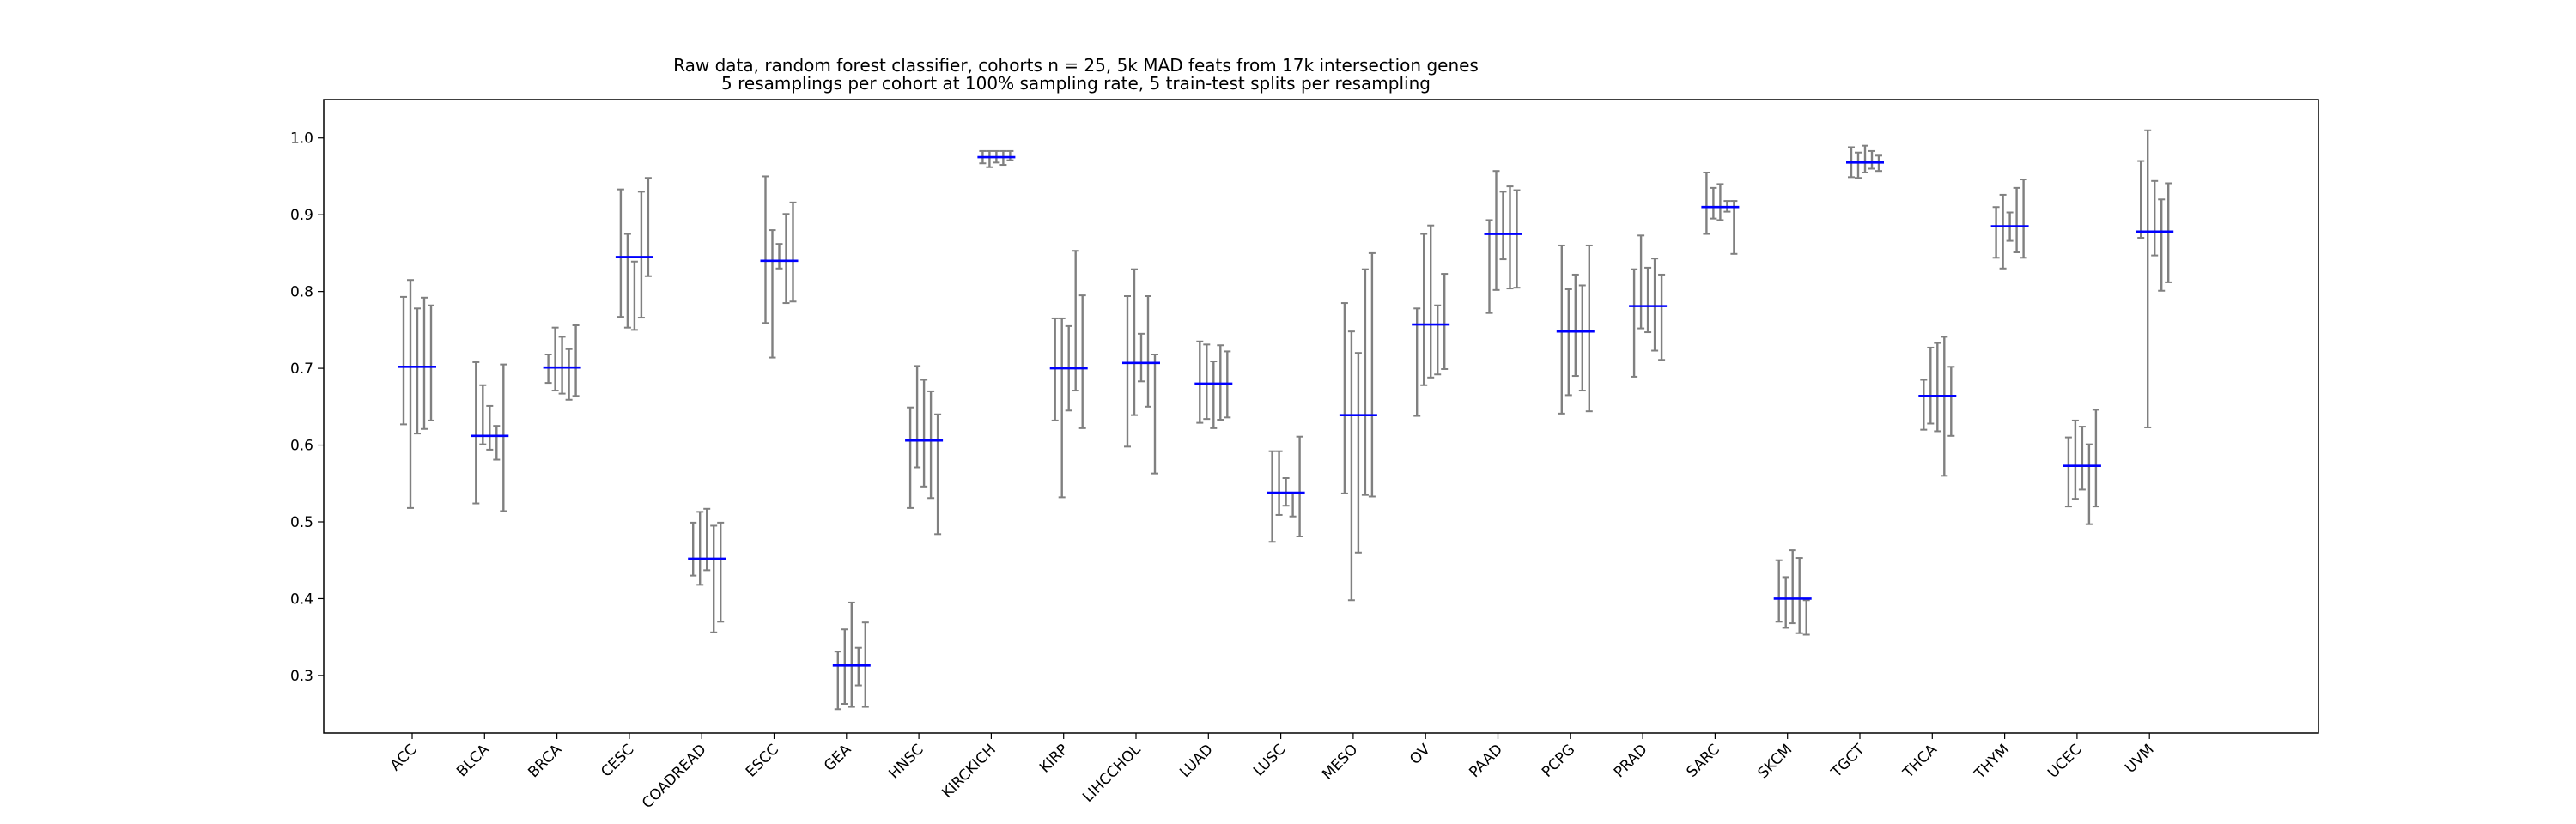 This screenshot has height=824, width=2576. Describe the element at coordinates (301, 139) in the screenshot. I see `y-tick-label: 1.0` at that location.